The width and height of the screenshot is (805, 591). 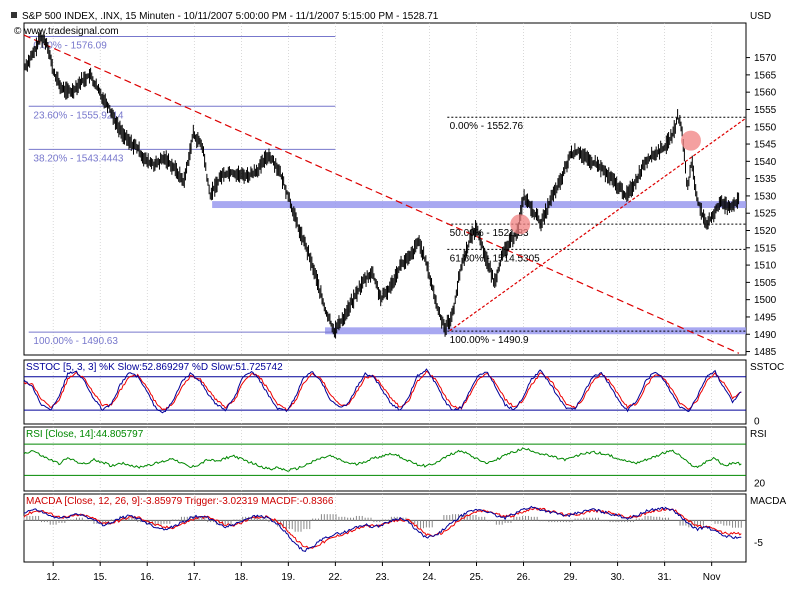 I want to click on x-tick-label: 22., so click(x=335, y=577).